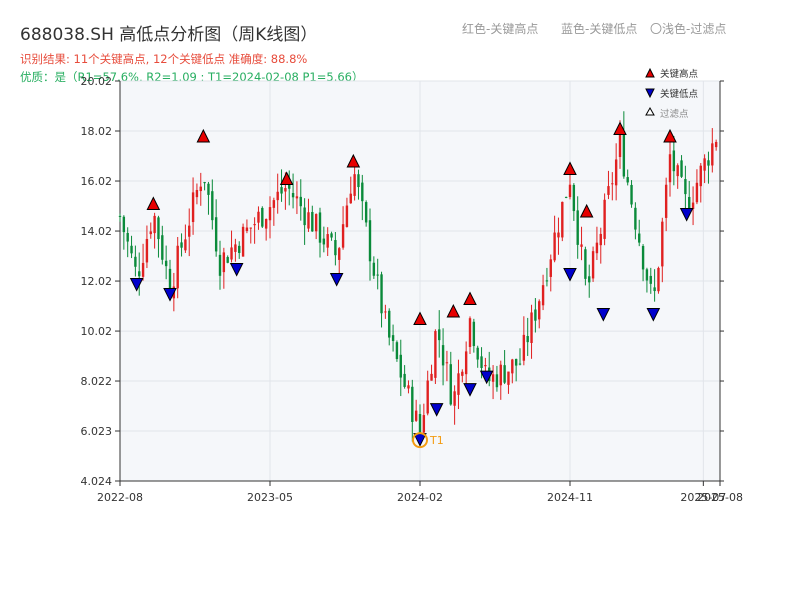 The image size is (800, 600). Describe the element at coordinates (164, 59) in the screenshot. I see `result-summary: 识别结果: 11个关键高点, 12个关键低点 准确度: 88.8%` at that location.